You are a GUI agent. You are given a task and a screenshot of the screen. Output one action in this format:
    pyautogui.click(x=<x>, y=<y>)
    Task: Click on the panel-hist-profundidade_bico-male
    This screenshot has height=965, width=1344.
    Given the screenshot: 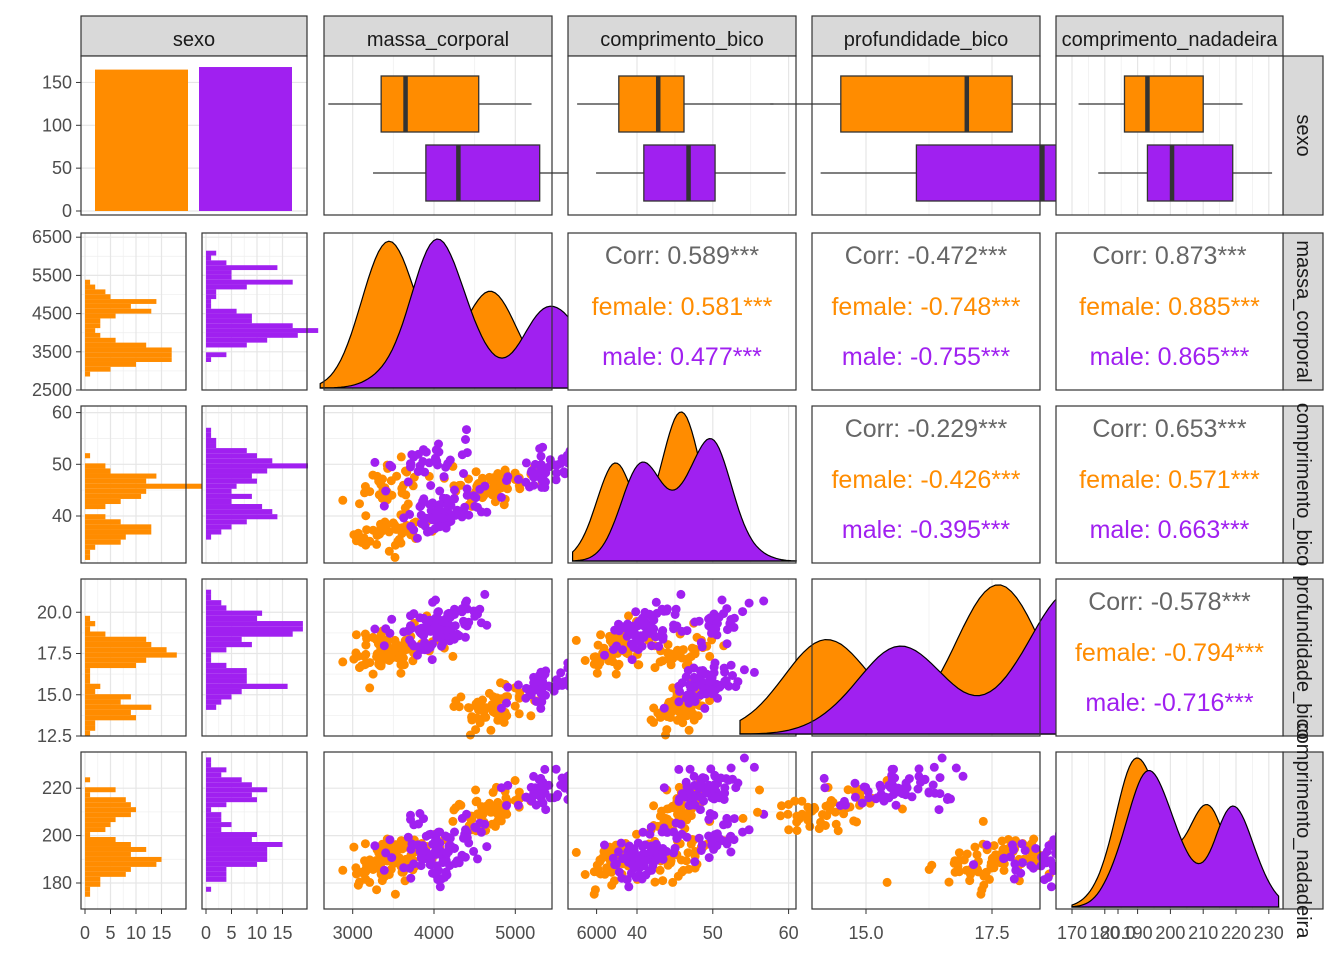 What is the action you would take?
    pyautogui.click(x=254, y=657)
    